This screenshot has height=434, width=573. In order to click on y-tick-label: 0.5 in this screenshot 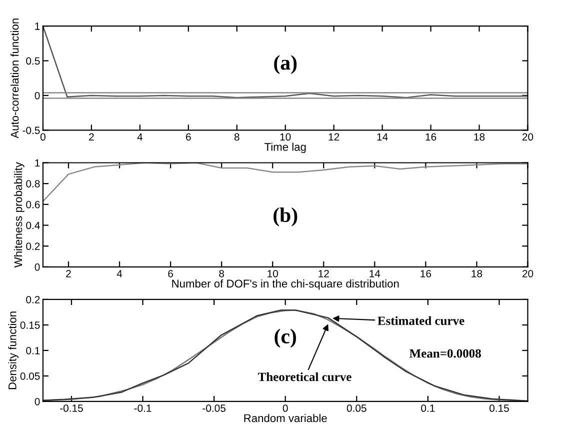, I will do `click(33, 61)`.